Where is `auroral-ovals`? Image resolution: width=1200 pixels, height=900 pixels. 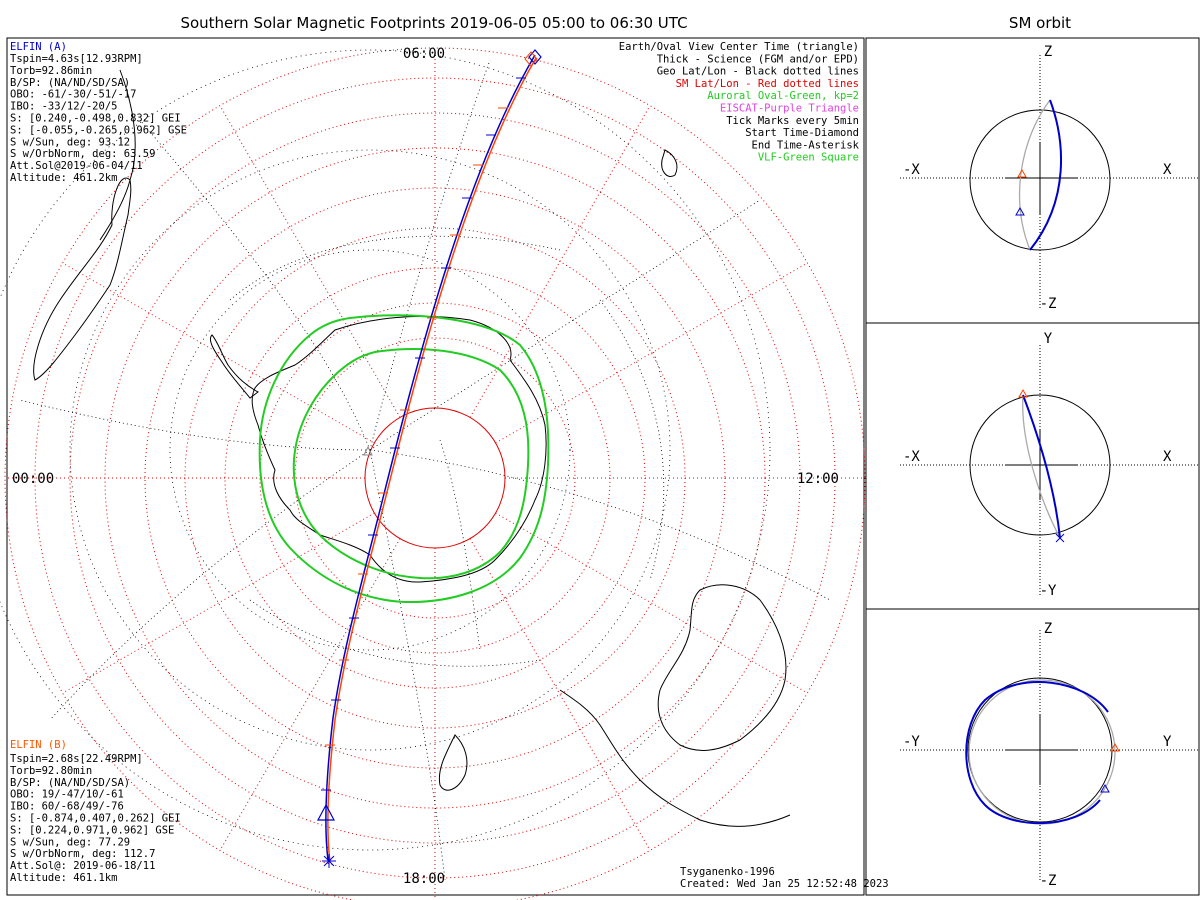
auroral-ovals is located at coordinates (404, 459).